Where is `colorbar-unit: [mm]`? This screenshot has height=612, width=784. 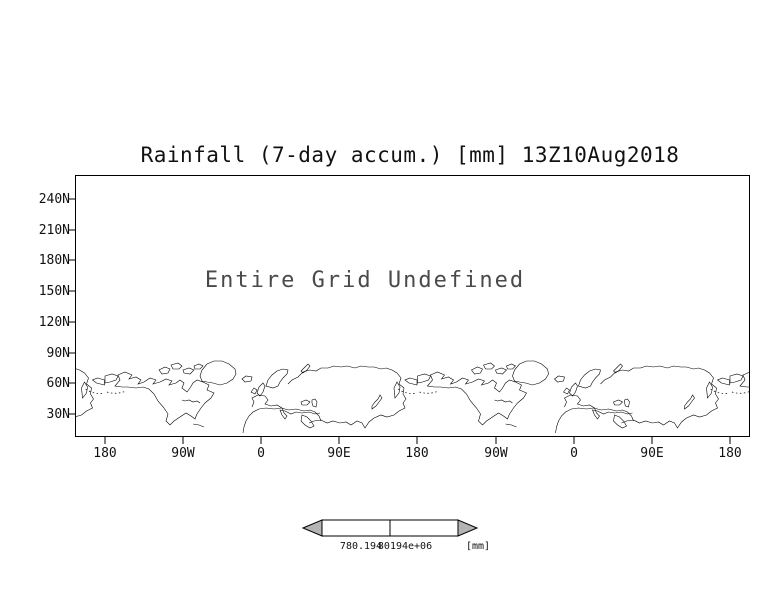
colorbar-unit: [mm] is located at coordinates (478, 546).